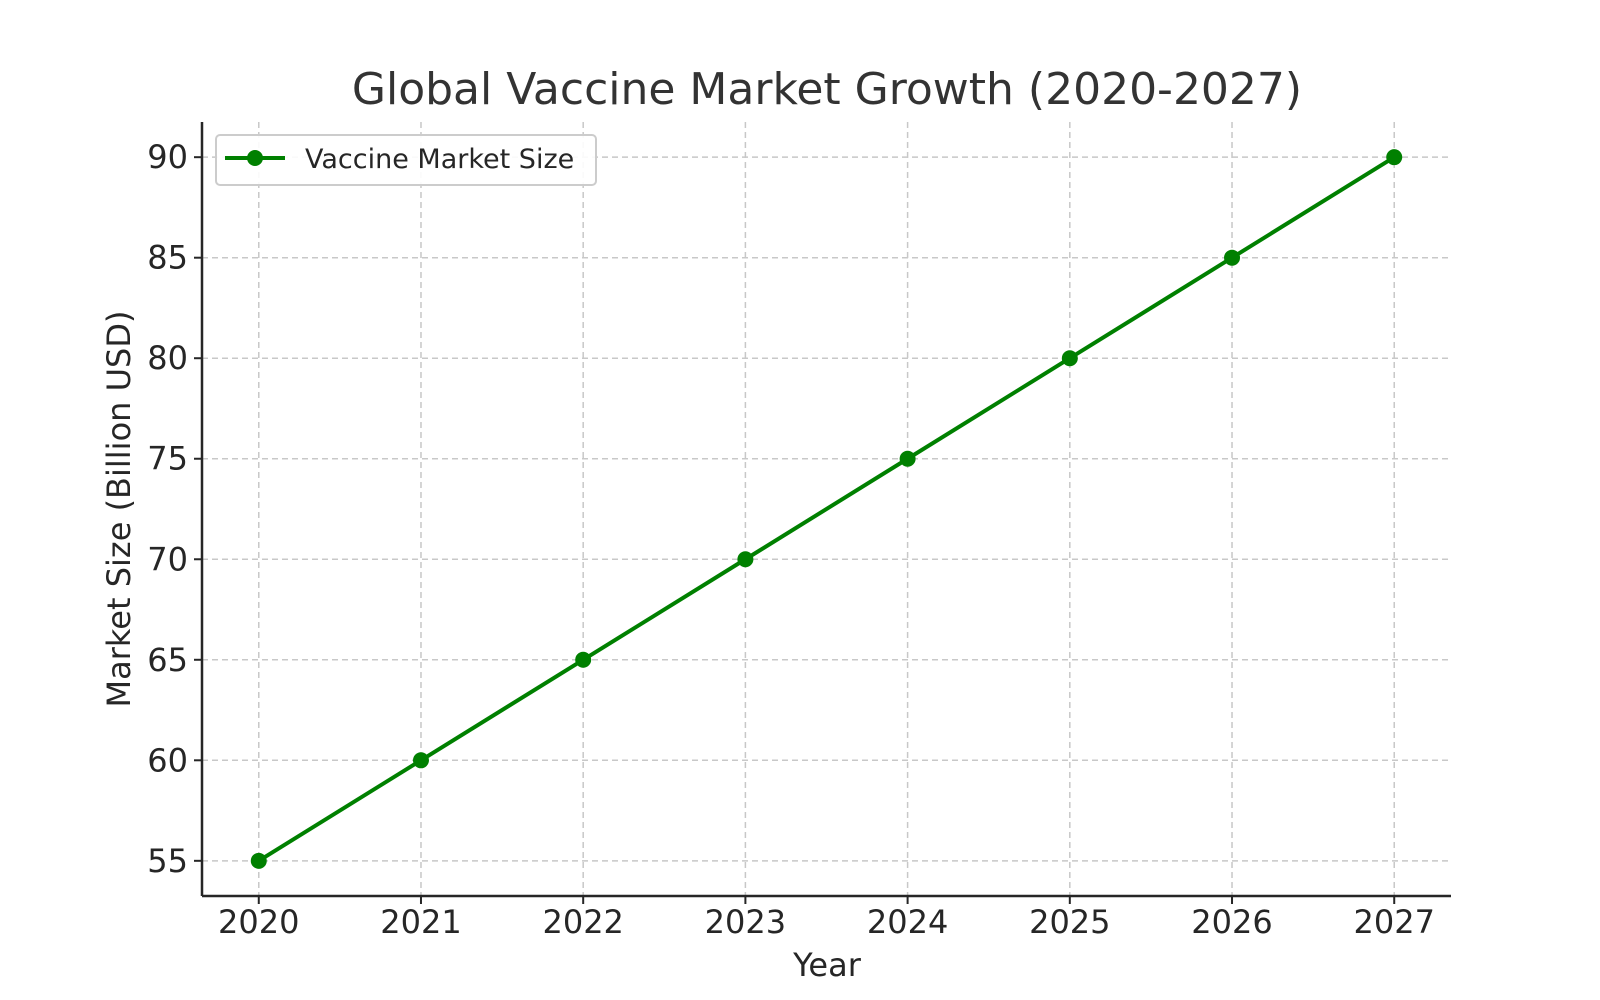  What do you see at coordinates (167, 157) in the screenshot?
I see `y-tick-label: 90` at bounding box center [167, 157].